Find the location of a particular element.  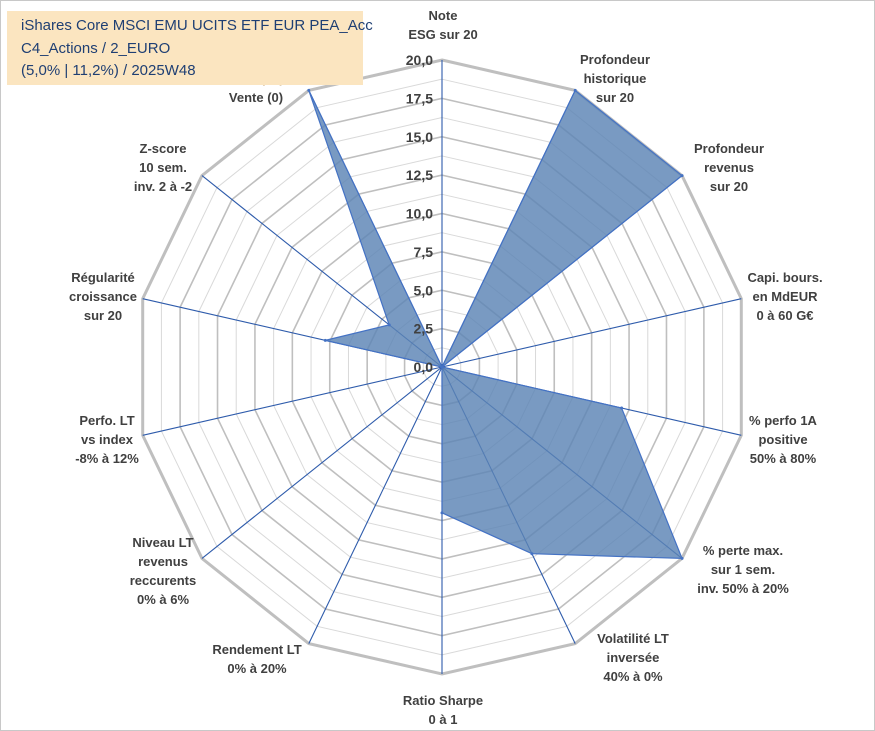

axis-label-line: Vente (0) is located at coordinates (256, 97).